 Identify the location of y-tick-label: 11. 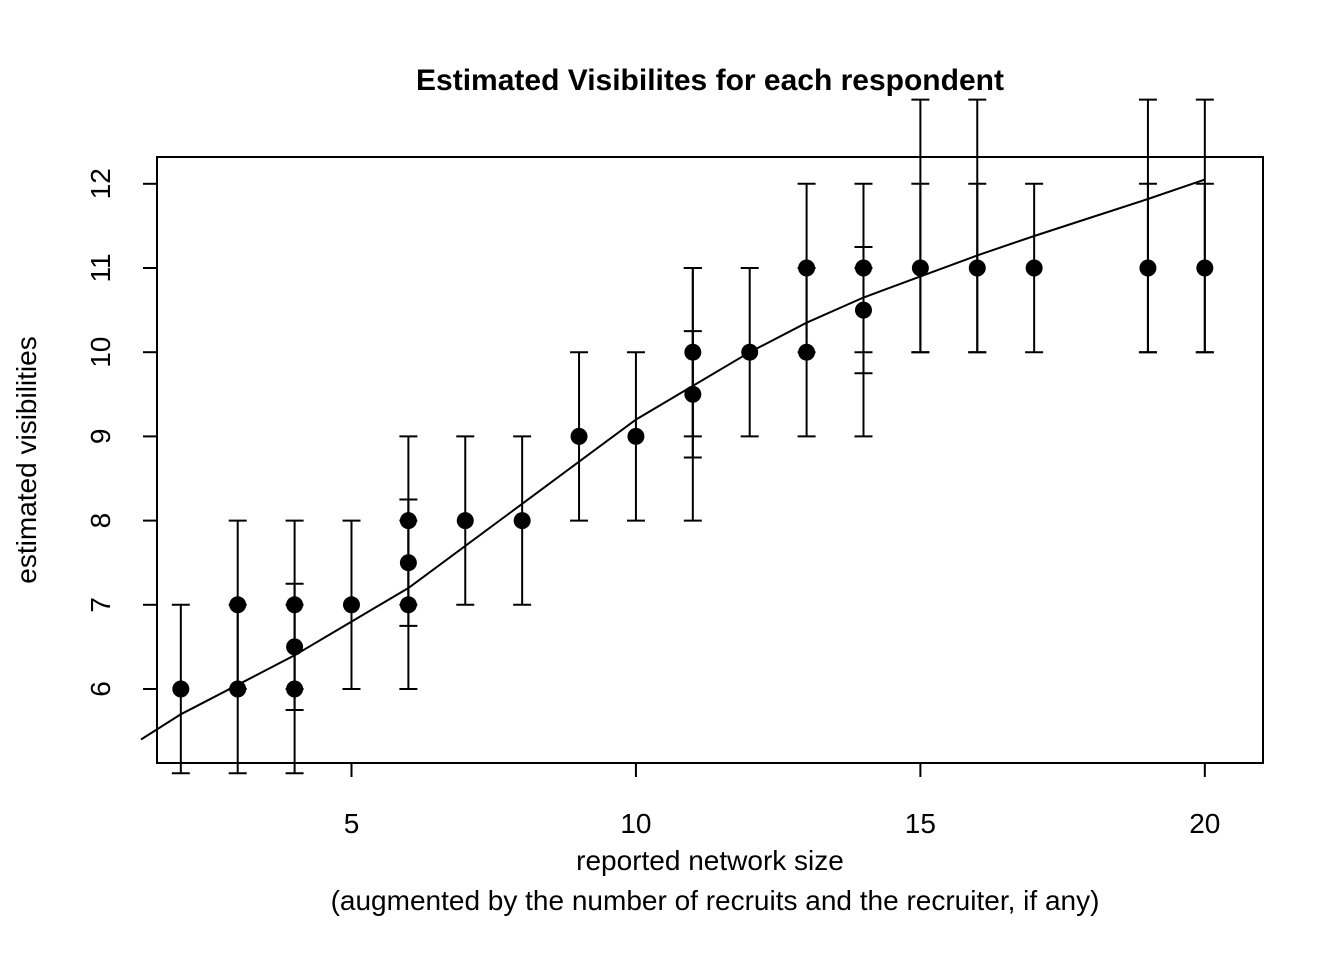
(100, 267).